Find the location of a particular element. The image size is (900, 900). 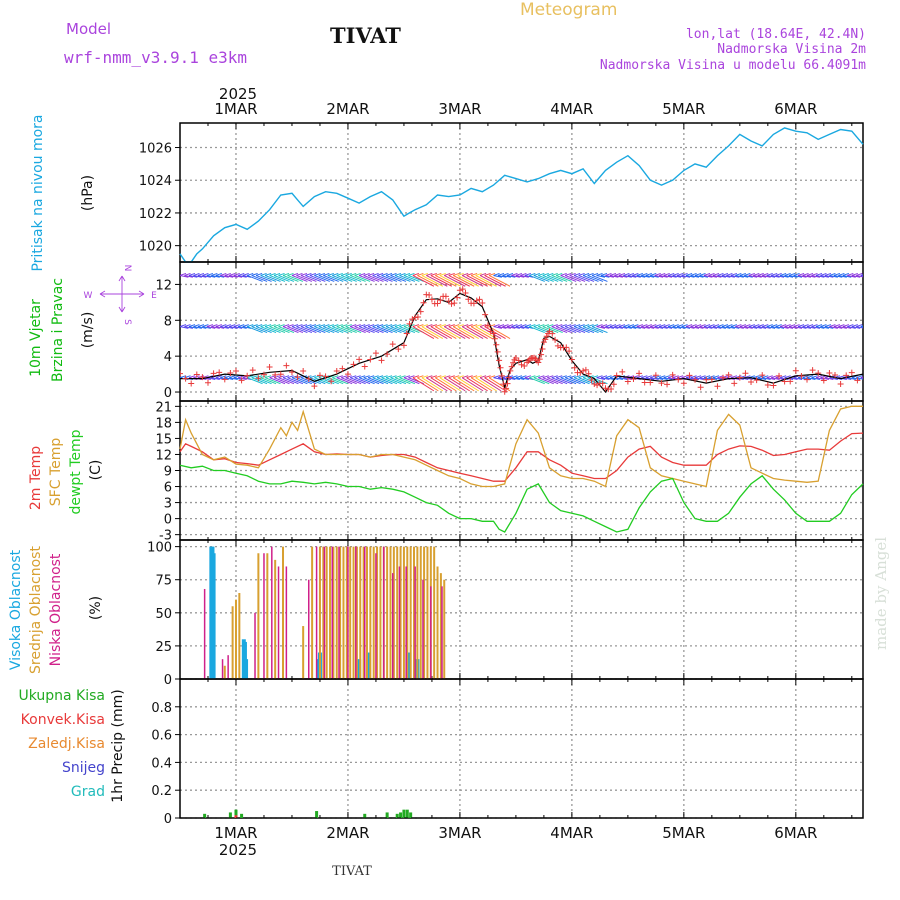

bottom-day-label: 4MAR is located at coordinates (571, 833).